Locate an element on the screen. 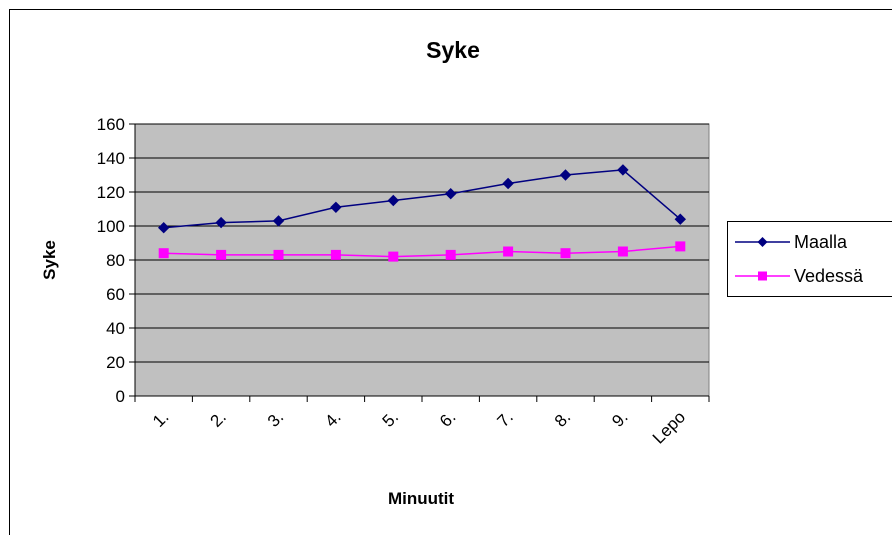 The image size is (892, 540). y-tick-label: 160 is located at coordinates (111, 124).